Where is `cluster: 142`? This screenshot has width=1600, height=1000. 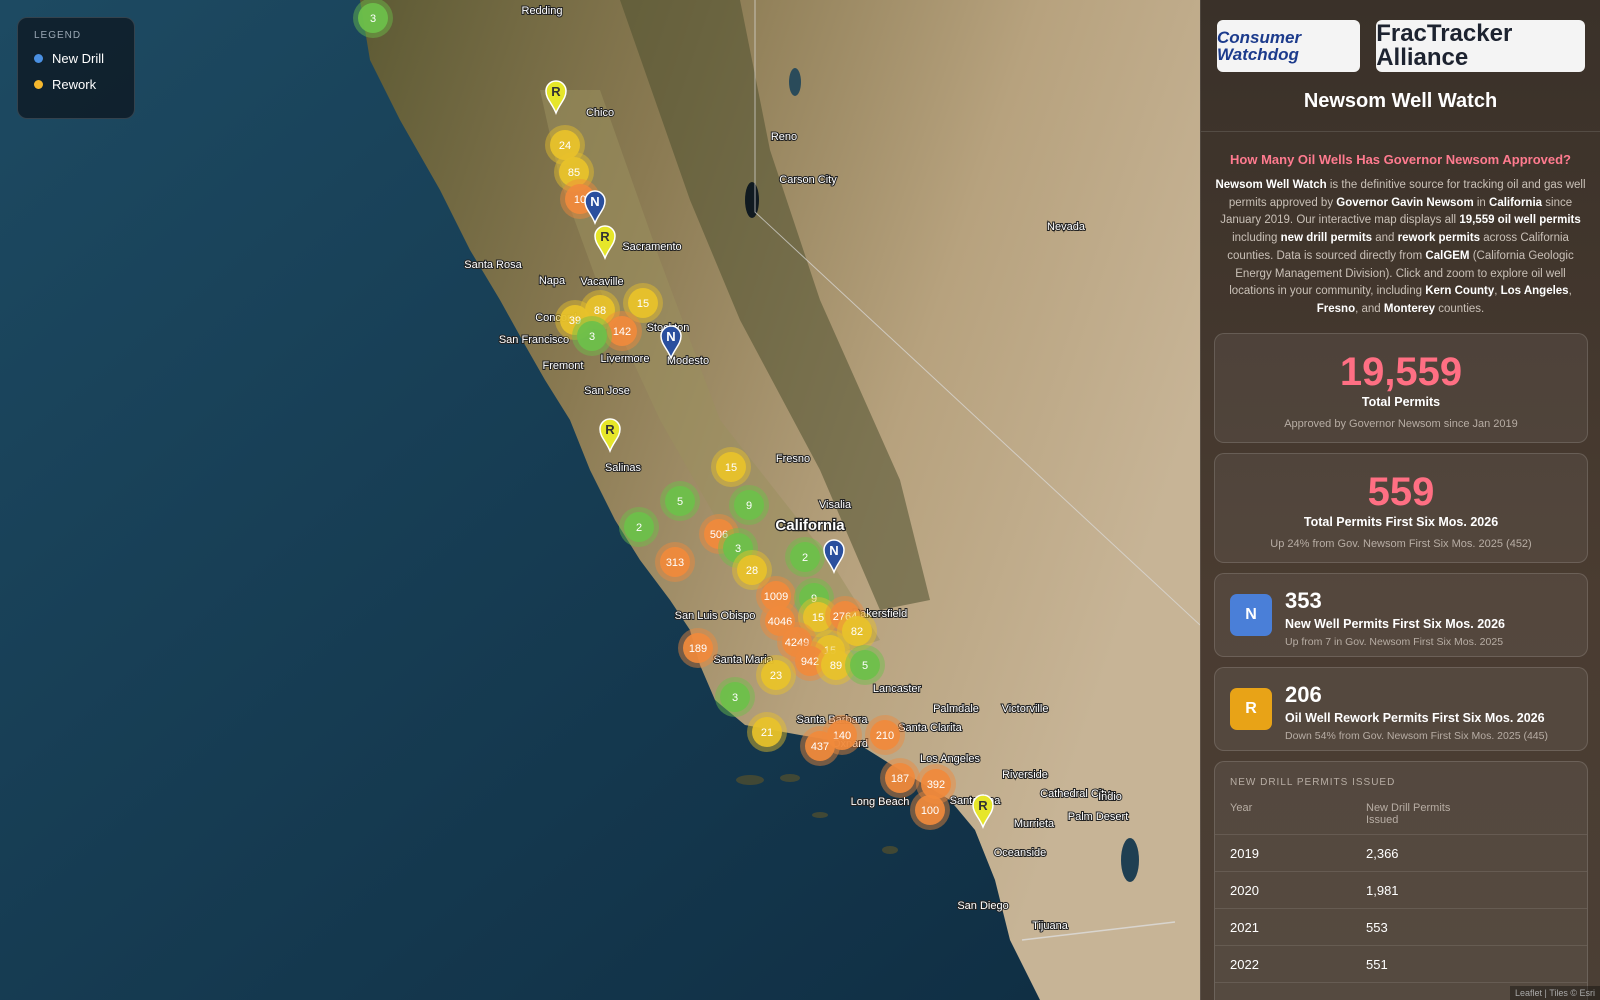
cluster: 142 is located at coordinates (622, 331).